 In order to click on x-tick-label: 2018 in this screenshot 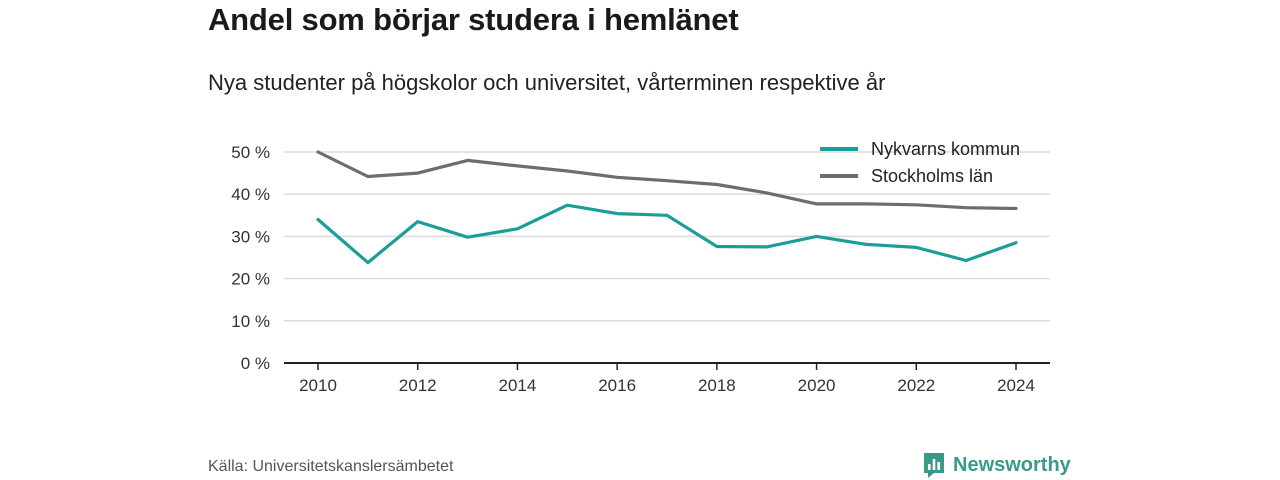, I will do `click(717, 385)`.